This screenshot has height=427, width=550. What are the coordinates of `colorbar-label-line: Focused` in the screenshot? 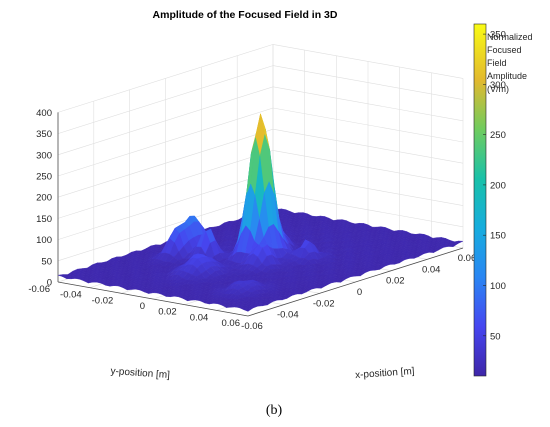 It's located at (504, 50).